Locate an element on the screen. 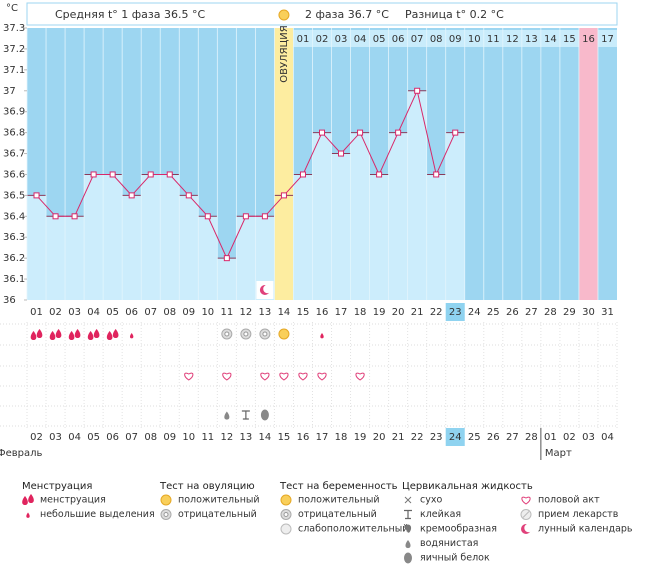 The image size is (655, 587). creamy is located at coordinates (408, 528).